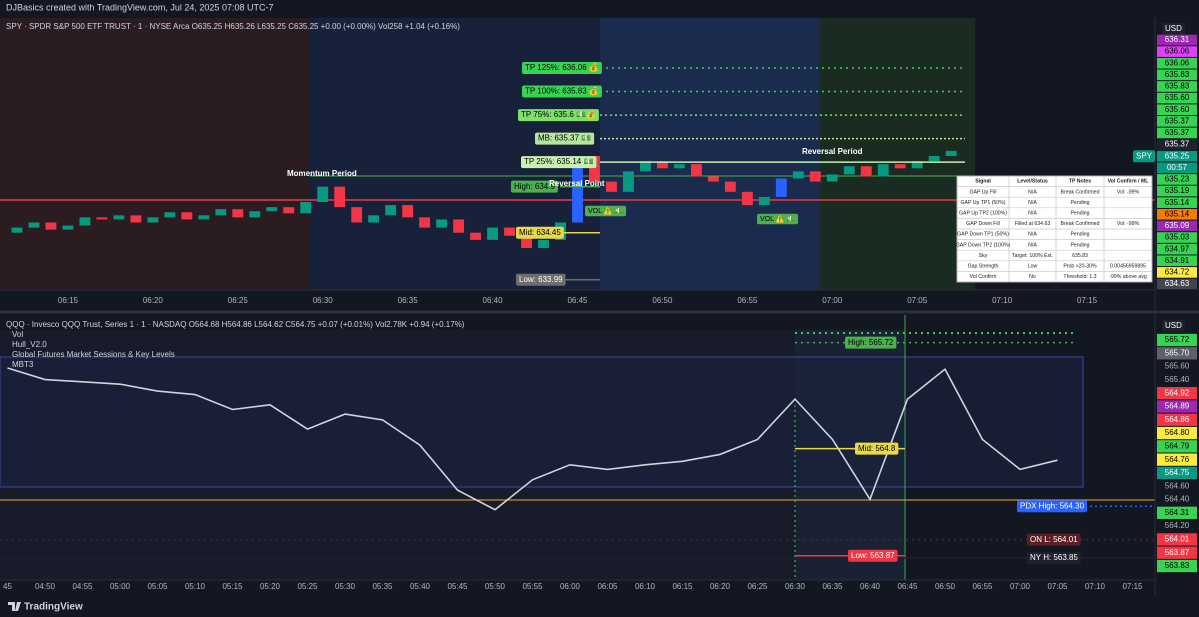  I want to click on price-label: 635.25, so click(1177, 155).